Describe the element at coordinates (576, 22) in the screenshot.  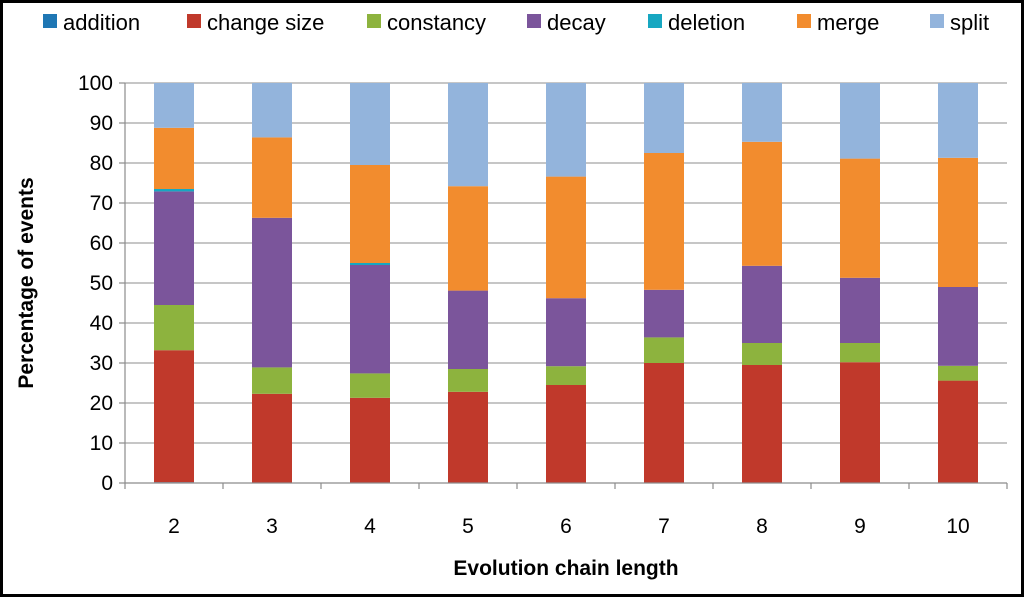
I see `legend-label-decay: decay` at that location.